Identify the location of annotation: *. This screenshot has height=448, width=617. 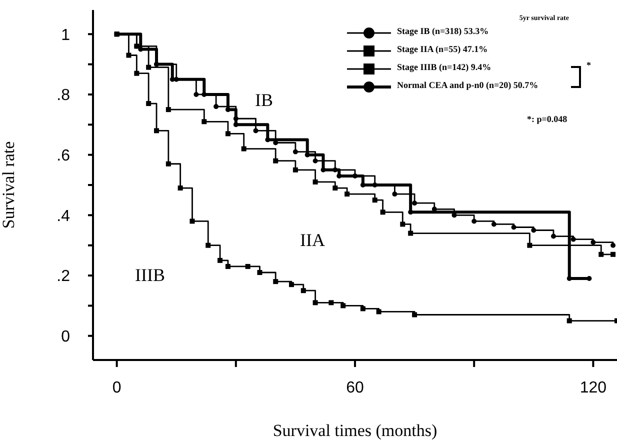
(588, 65).